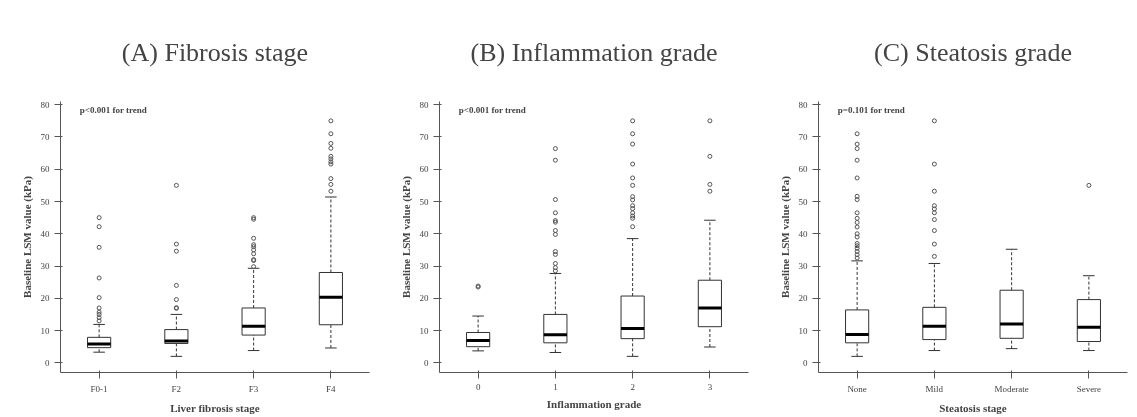  Describe the element at coordinates (1089, 388) in the screenshot. I see `x-tick-label: Severe` at that location.